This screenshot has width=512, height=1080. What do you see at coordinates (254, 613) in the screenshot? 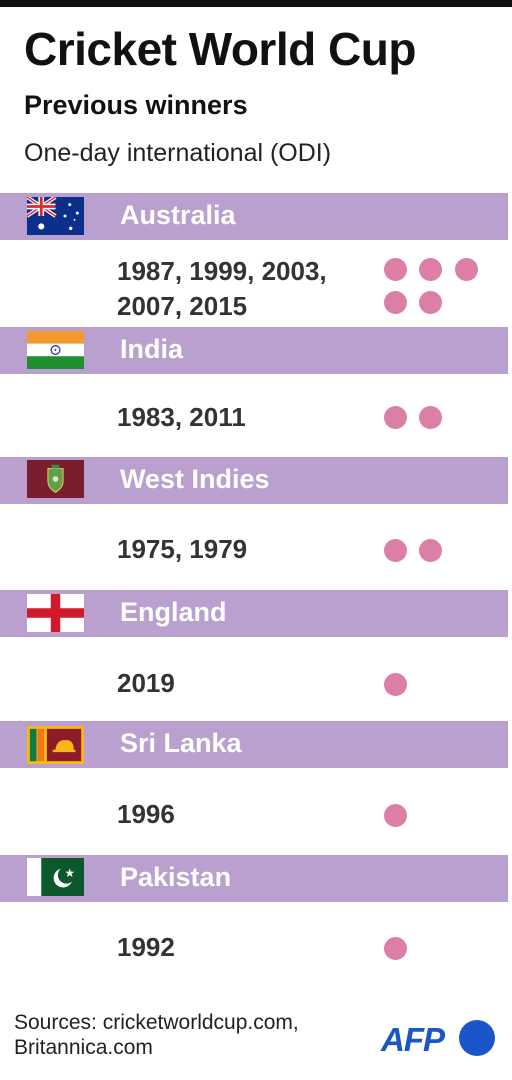
I see `country-band-england` at bounding box center [254, 613].